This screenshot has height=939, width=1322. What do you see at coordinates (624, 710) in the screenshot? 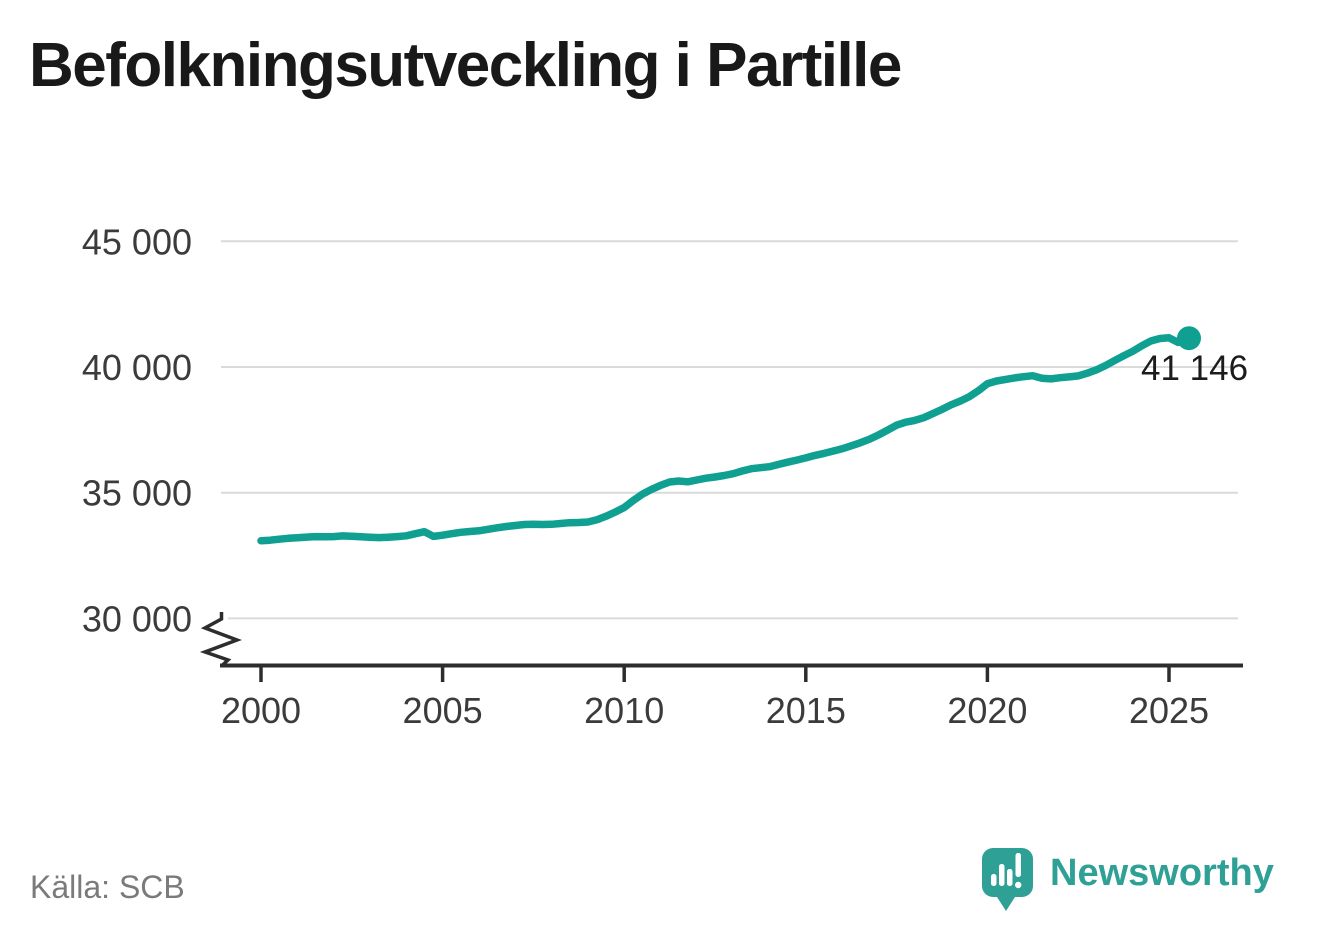
I see `x-tick-label: 2010` at bounding box center [624, 710].